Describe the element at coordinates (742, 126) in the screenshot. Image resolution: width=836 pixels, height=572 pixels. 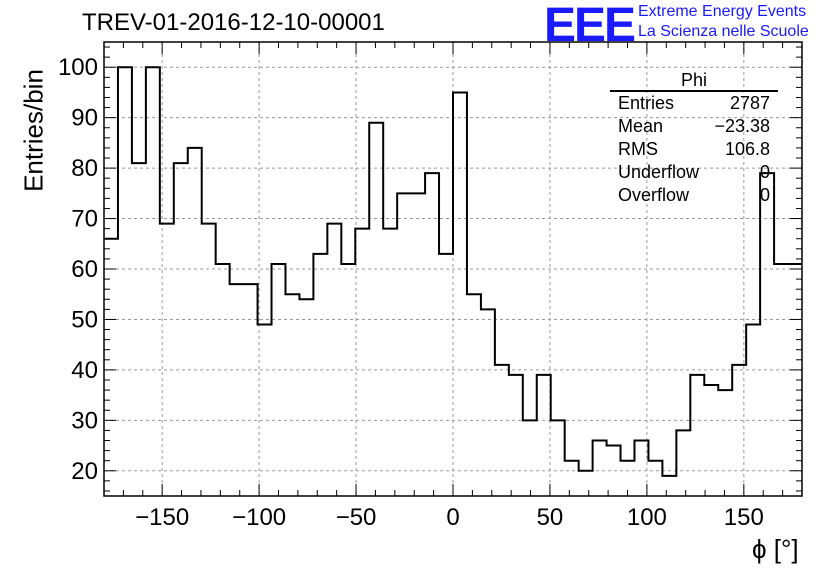
I see `stats-value: −23.38` at that location.